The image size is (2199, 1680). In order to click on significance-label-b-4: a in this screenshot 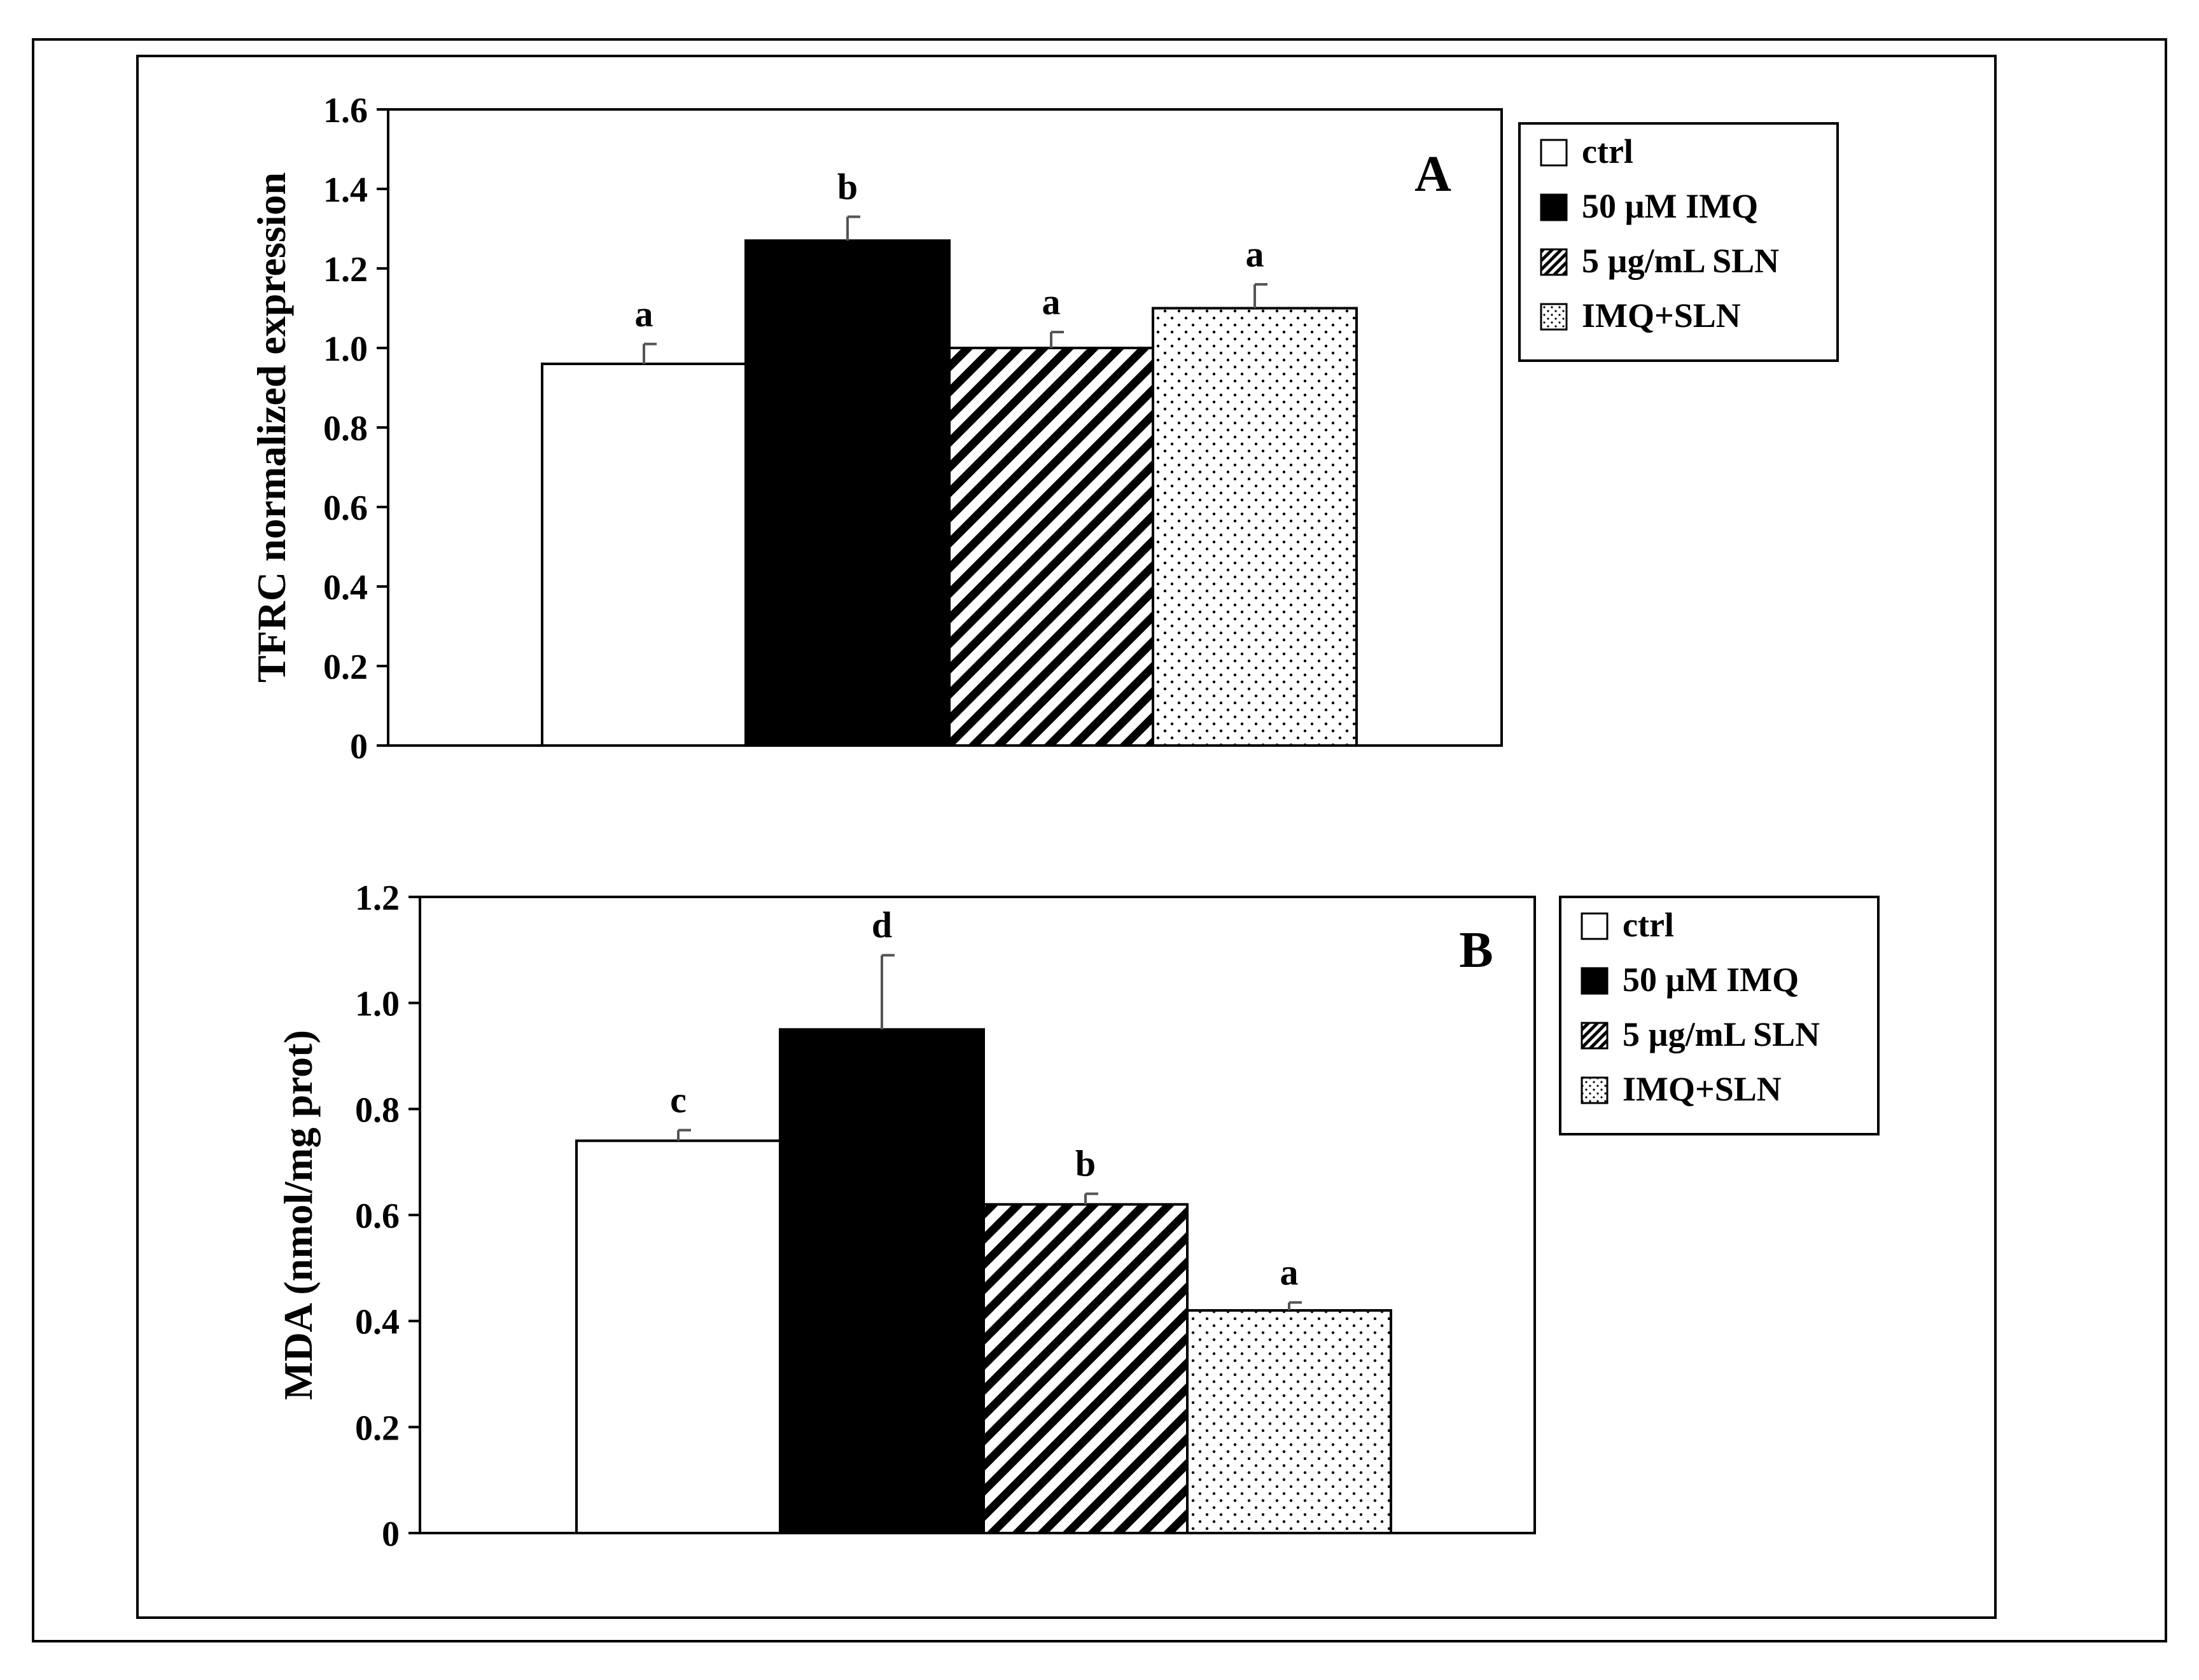, I will do `click(1289, 1272)`.